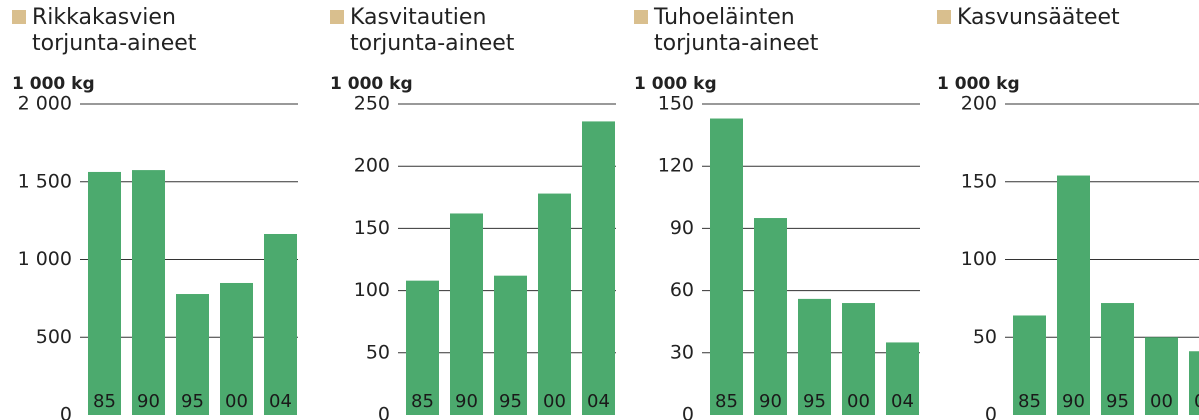  I want to click on chart-title: Tuhoeläinten, so click(724, 17).